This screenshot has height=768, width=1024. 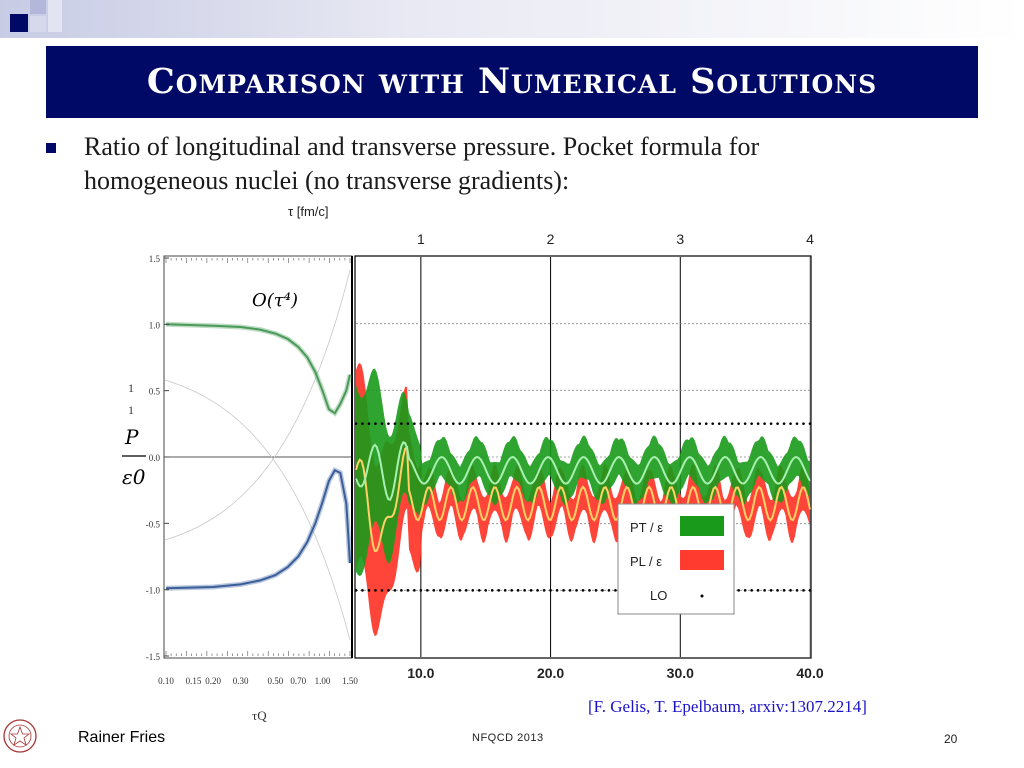 What do you see at coordinates (155, 325) in the screenshot?
I see `left-ytick-label: 1.0` at bounding box center [155, 325].